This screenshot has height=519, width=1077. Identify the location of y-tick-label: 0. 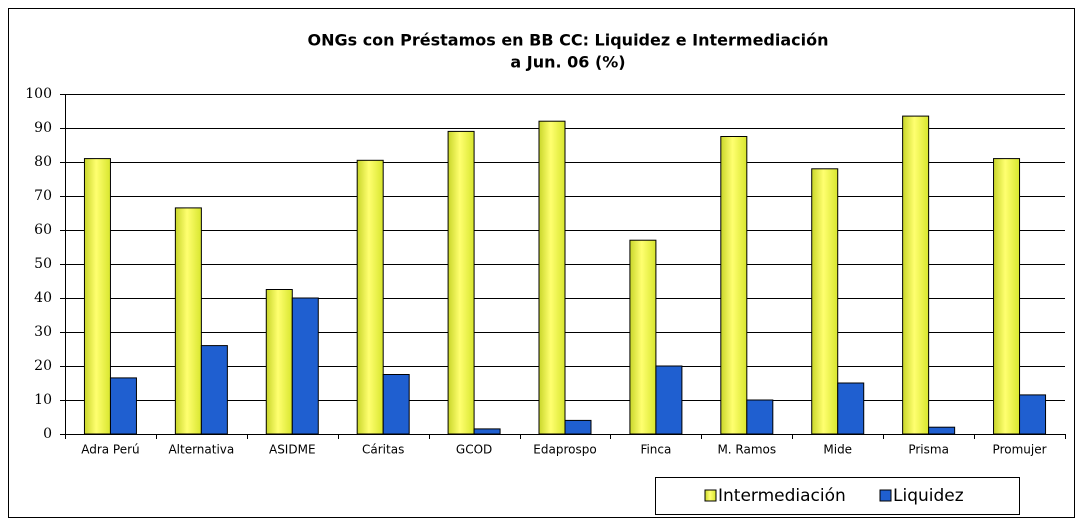
(47, 434).